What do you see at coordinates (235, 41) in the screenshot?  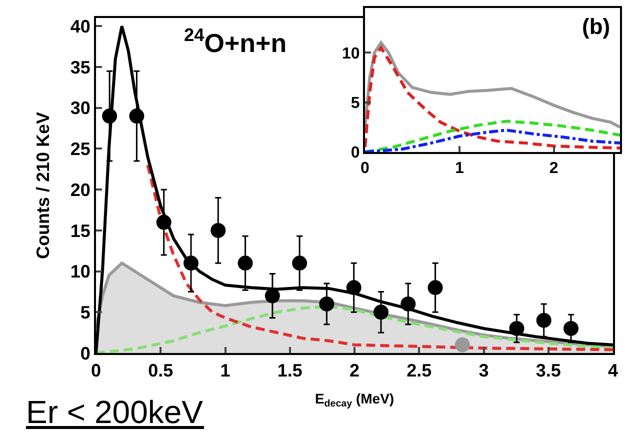 I see `annotation: $^{24}$O+n+n` at bounding box center [235, 41].